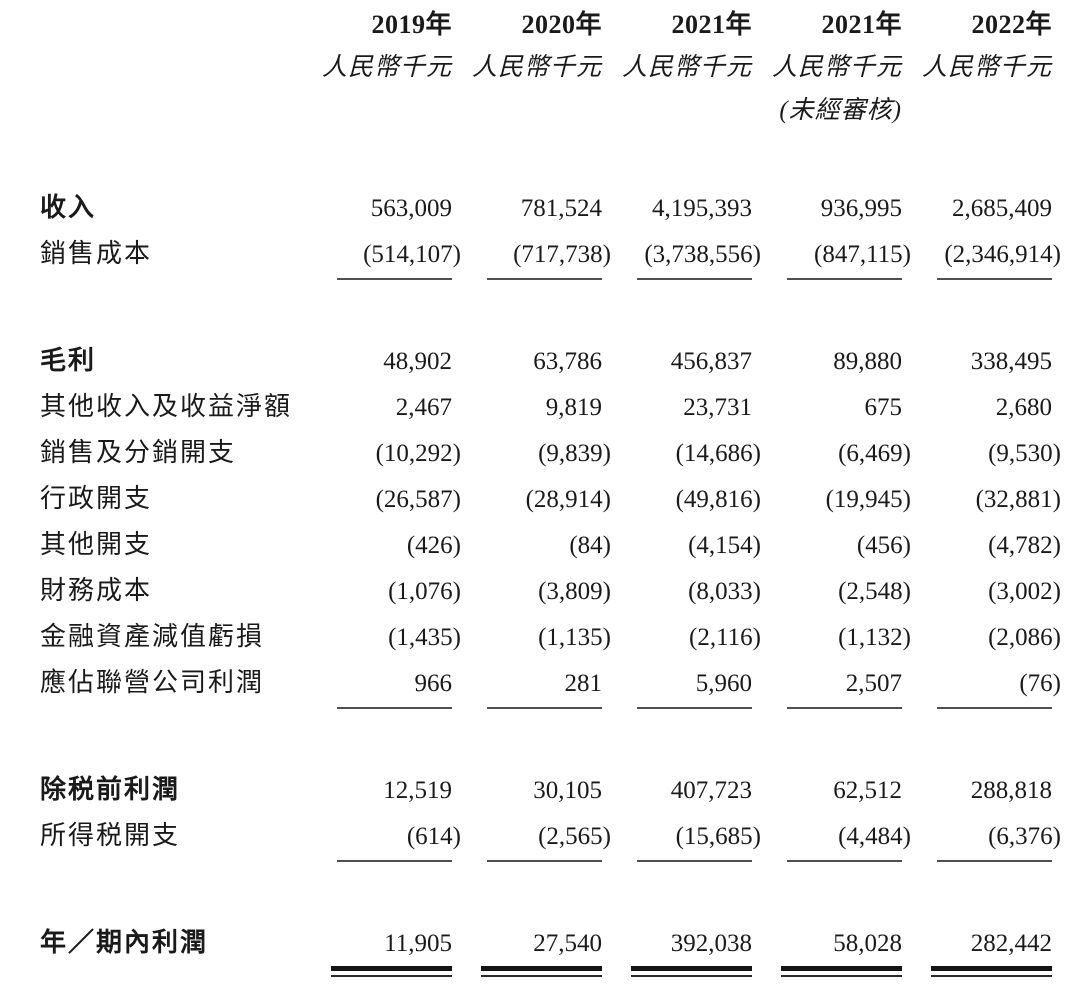 This screenshot has height=986, width=1080. What do you see at coordinates (677, 689) in the screenshot?
I see `cell-value: 5,960` at bounding box center [677, 689].